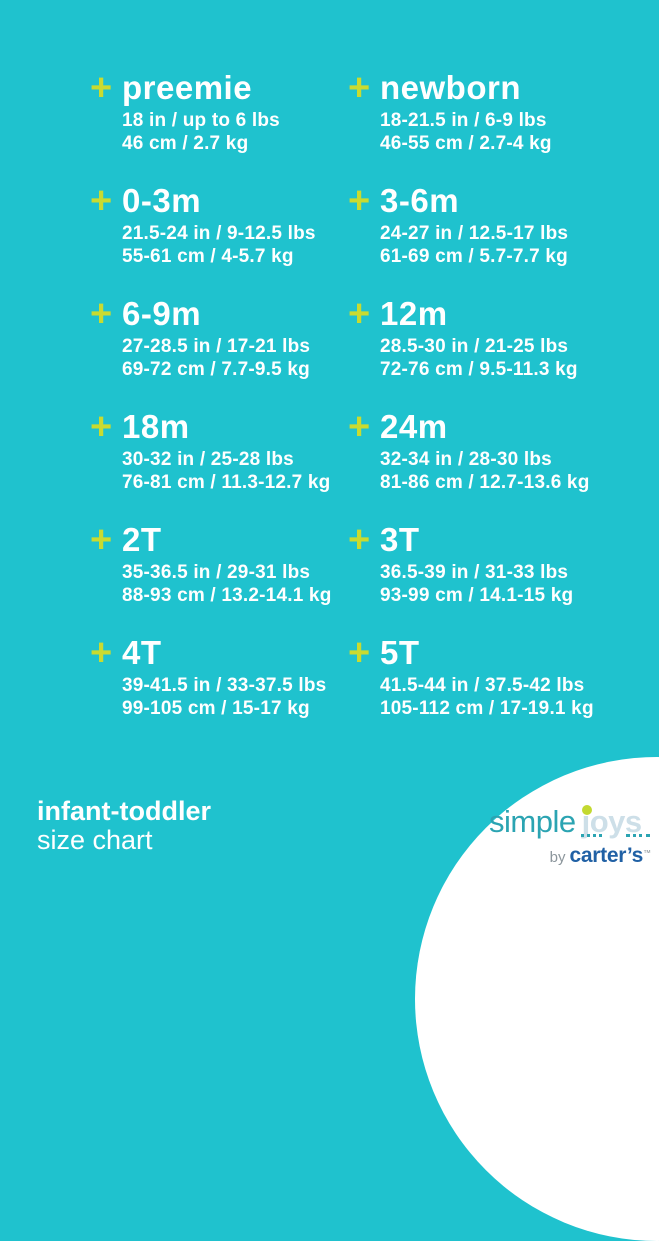 The height and width of the screenshot is (1241, 659). What do you see at coordinates (485, 482) in the screenshot?
I see `size-metric: 81-86 cm / 12.7-13.6 kg` at bounding box center [485, 482].